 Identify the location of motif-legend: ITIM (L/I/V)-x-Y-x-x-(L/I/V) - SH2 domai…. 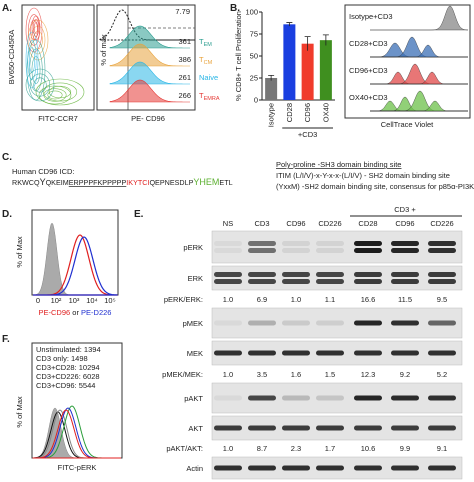
(363, 175).